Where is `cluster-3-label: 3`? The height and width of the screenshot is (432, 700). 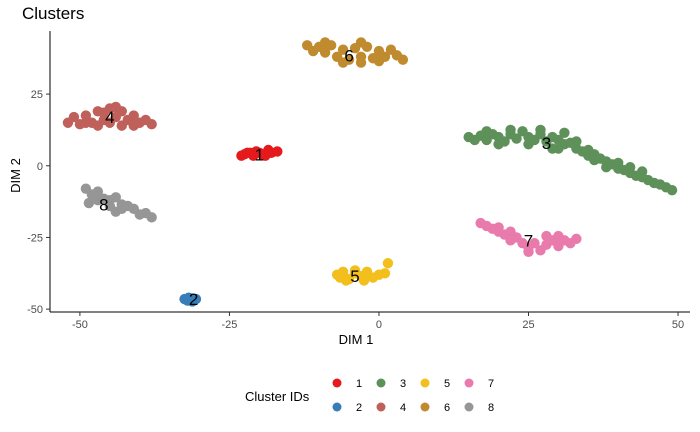 cluster-3-label: 3 is located at coordinates (546, 143).